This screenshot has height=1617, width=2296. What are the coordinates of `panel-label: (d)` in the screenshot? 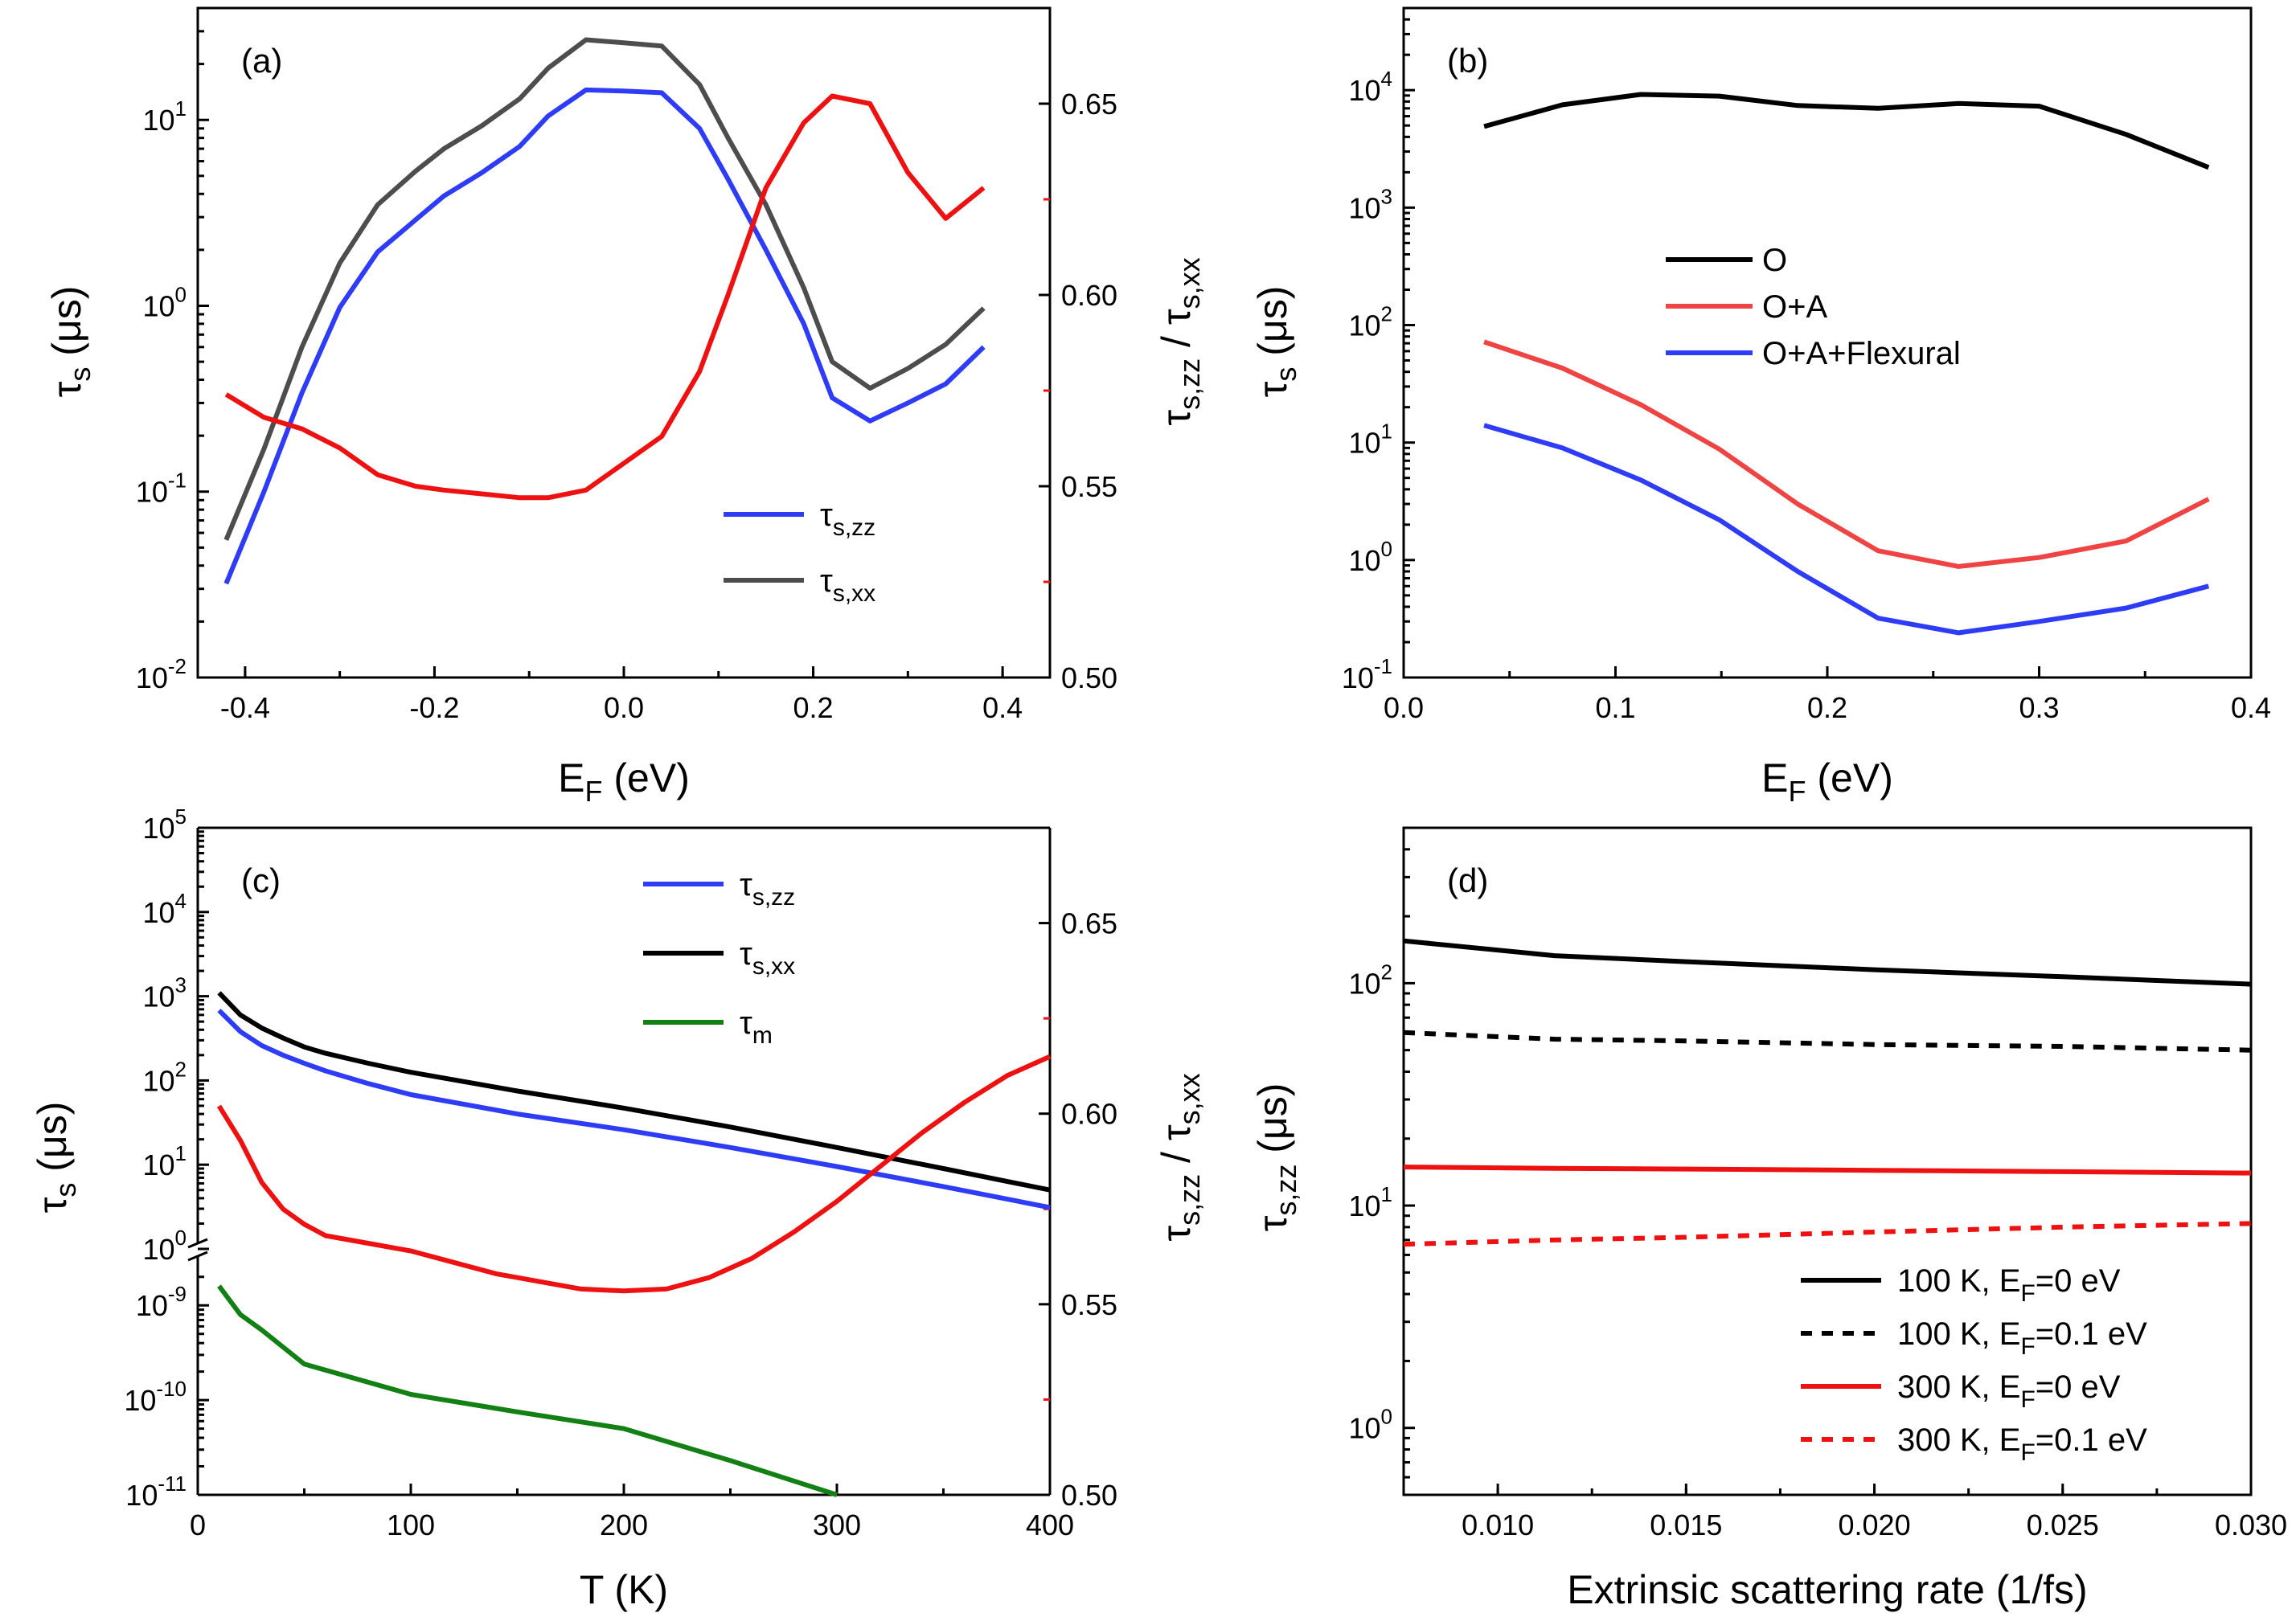 It's located at (1467, 880).